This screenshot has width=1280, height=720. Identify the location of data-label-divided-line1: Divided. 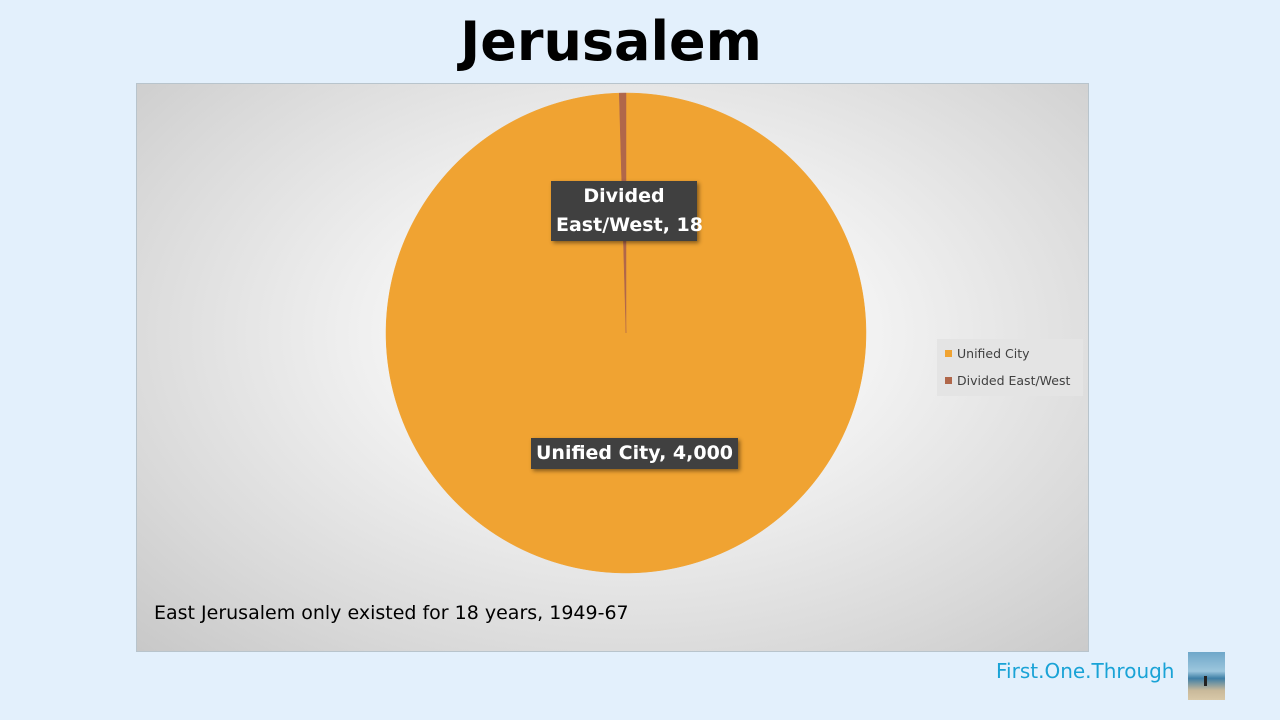
(624, 196).